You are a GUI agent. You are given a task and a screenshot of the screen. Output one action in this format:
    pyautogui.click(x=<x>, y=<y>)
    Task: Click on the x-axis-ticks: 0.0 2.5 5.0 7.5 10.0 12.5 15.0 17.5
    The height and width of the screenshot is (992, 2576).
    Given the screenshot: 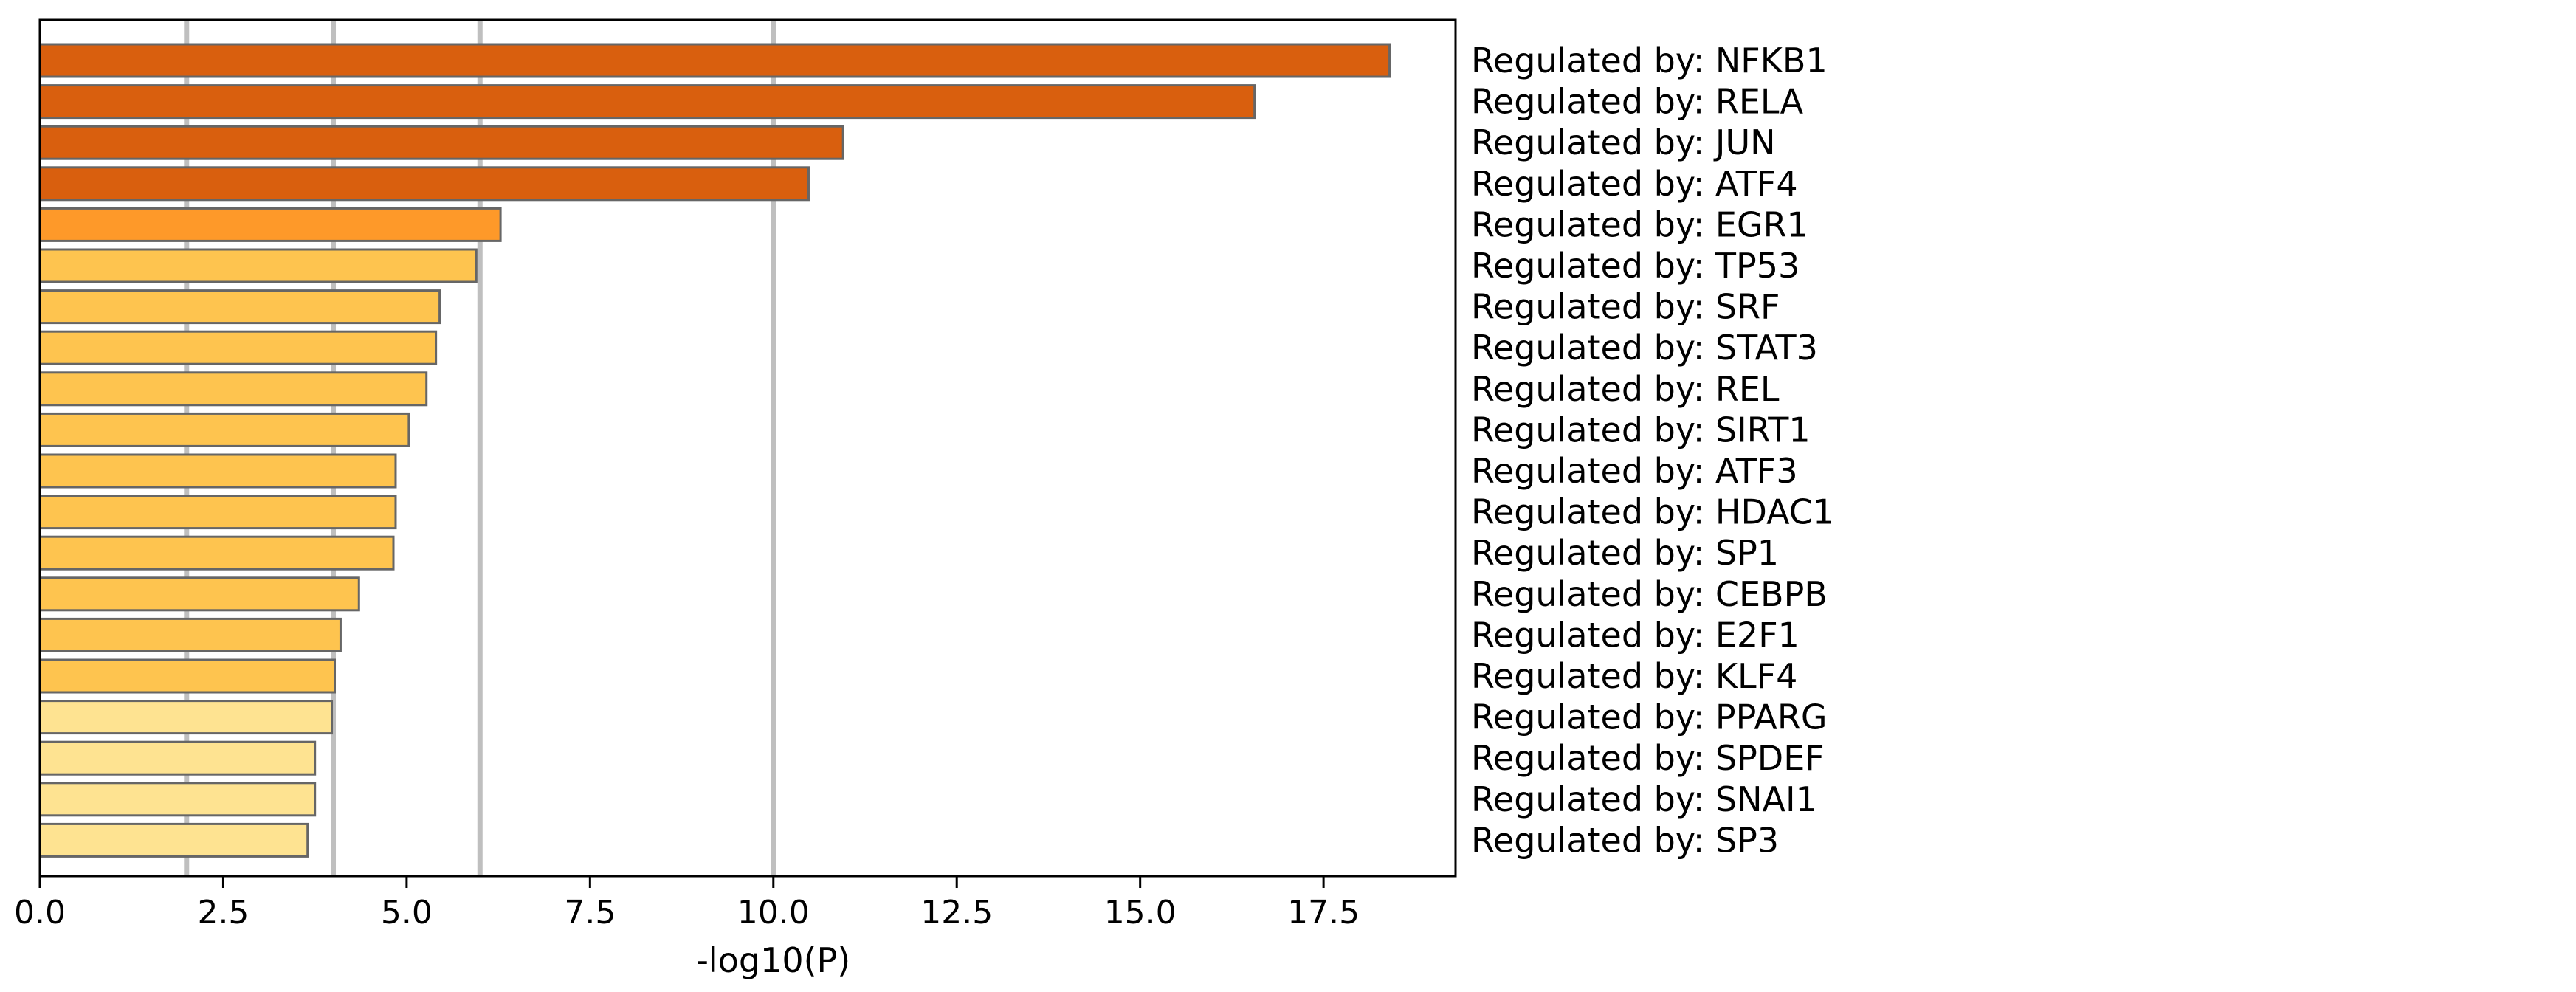 What is the action you would take?
    pyautogui.click(x=687, y=903)
    